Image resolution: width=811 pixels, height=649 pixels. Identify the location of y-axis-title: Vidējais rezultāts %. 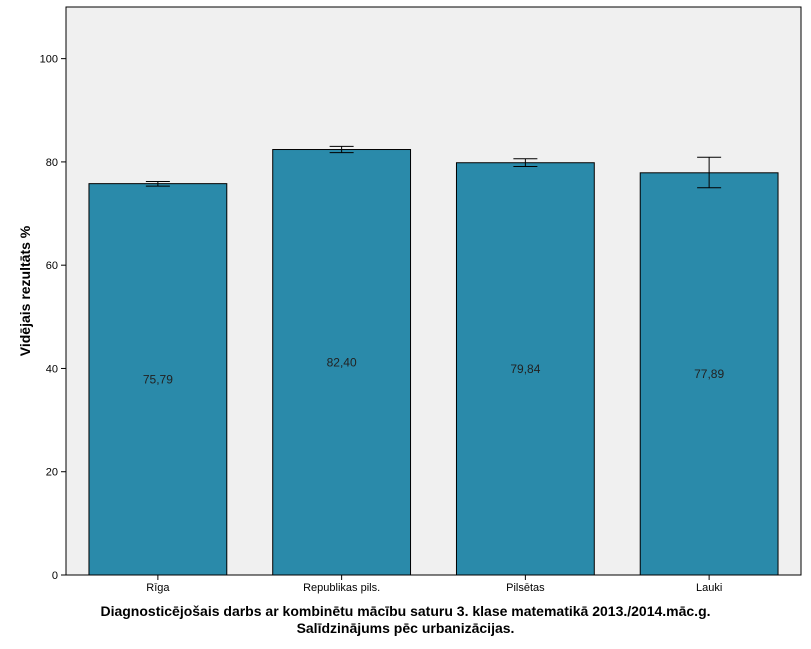
(25, 290).